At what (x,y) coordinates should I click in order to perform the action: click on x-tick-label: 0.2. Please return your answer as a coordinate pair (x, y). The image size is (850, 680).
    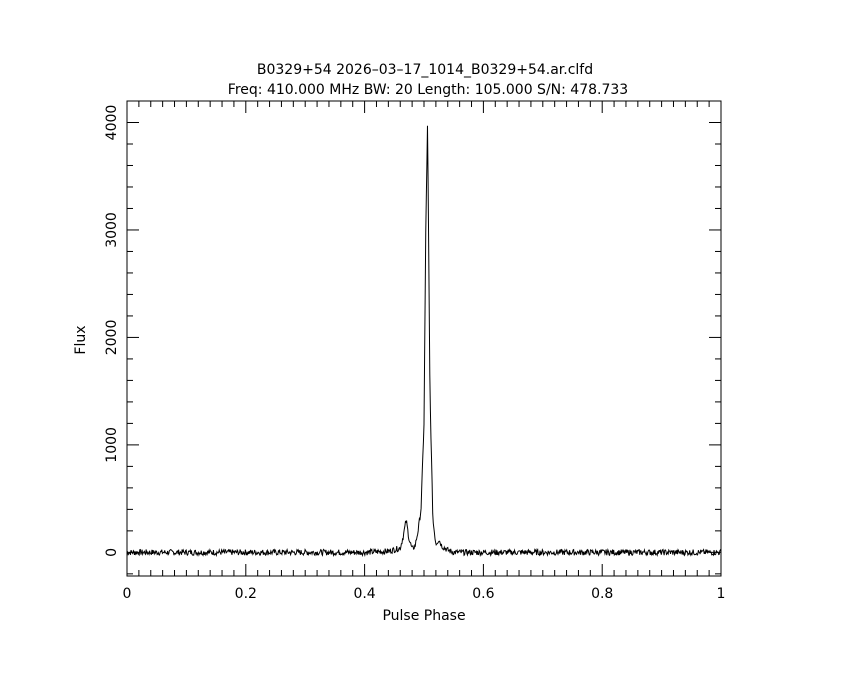
    Looking at the image, I should click on (246, 594).